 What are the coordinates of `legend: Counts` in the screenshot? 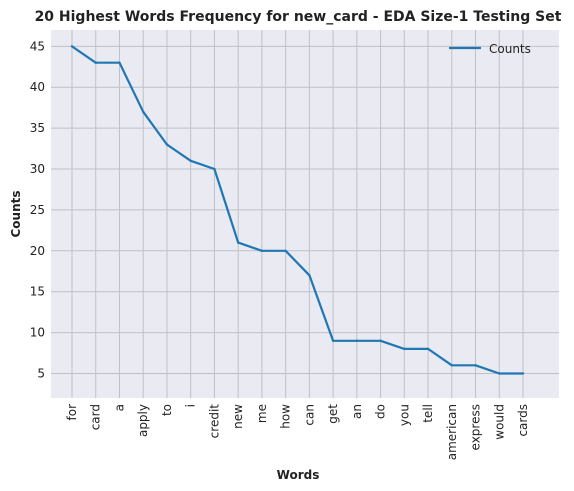 It's located at (490, 49).